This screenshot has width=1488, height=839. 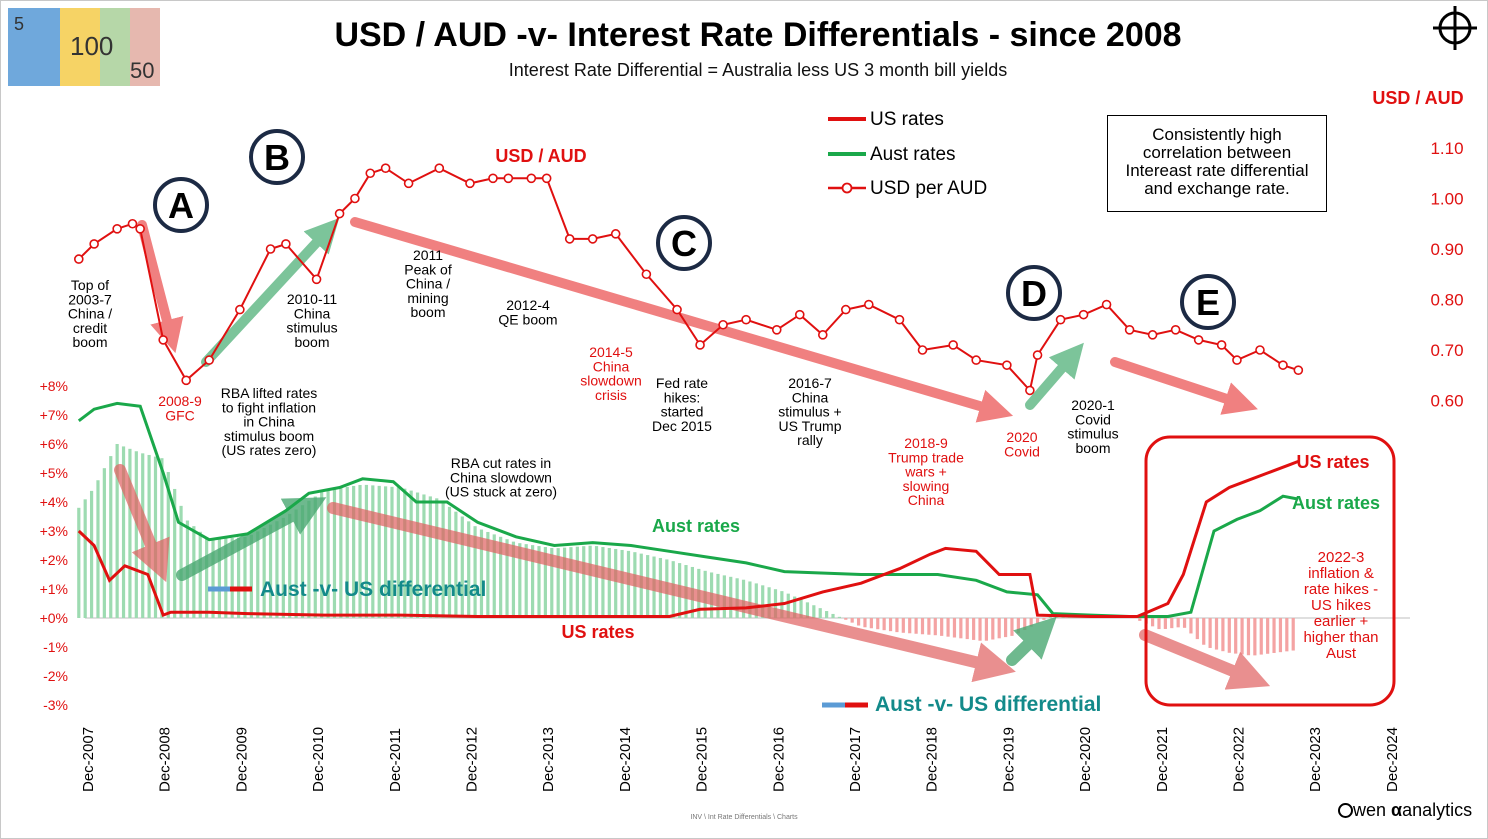 What do you see at coordinates (540, 156) in the screenshot?
I see `usd-aud-label: USD / AUD` at bounding box center [540, 156].